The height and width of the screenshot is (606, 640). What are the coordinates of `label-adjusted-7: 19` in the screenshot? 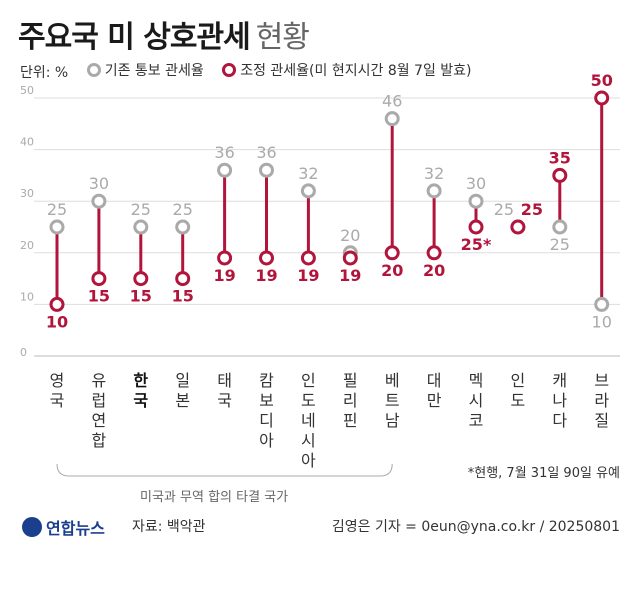 It's located at (350, 275).